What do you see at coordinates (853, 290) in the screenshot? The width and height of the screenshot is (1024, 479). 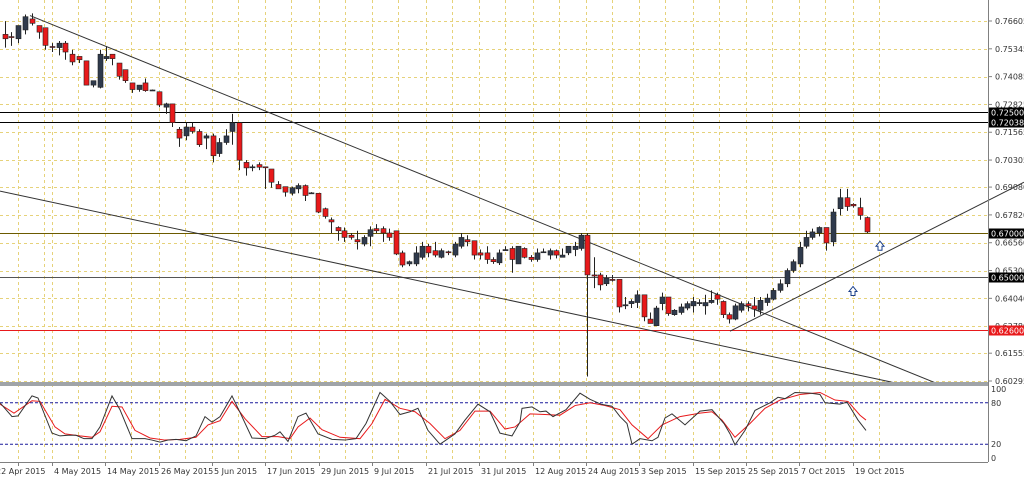 I see `up-arrow-2-icon` at bounding box center [853, 290].